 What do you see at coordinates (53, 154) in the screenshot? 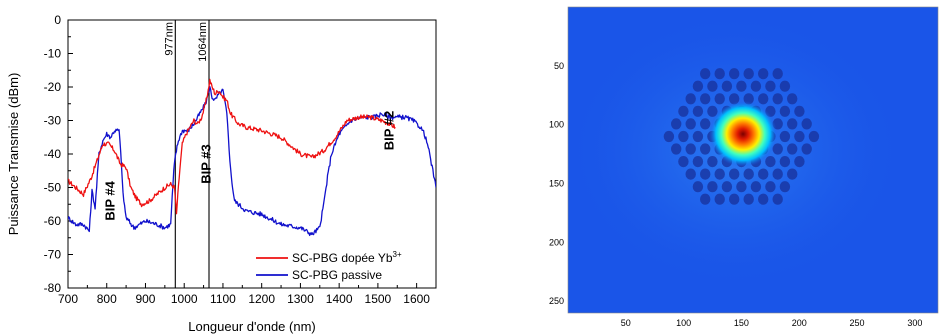
I see `y-tick-label: -40` at bounding box center [53, 154].